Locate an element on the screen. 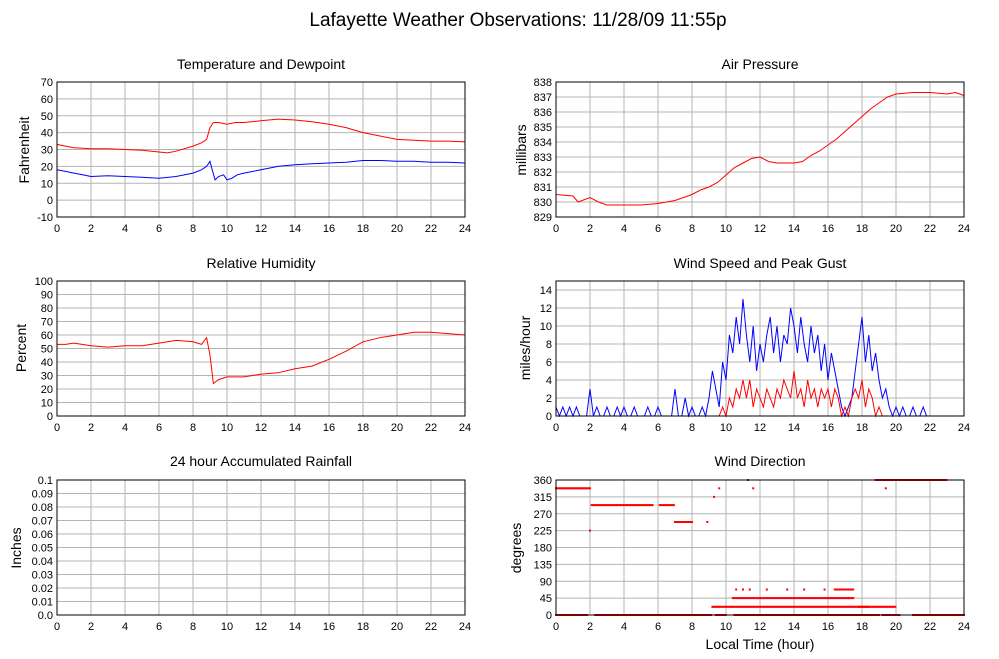 The image size is (999, 659). x-tick-label: 8 is located at coordinates (692, 428).